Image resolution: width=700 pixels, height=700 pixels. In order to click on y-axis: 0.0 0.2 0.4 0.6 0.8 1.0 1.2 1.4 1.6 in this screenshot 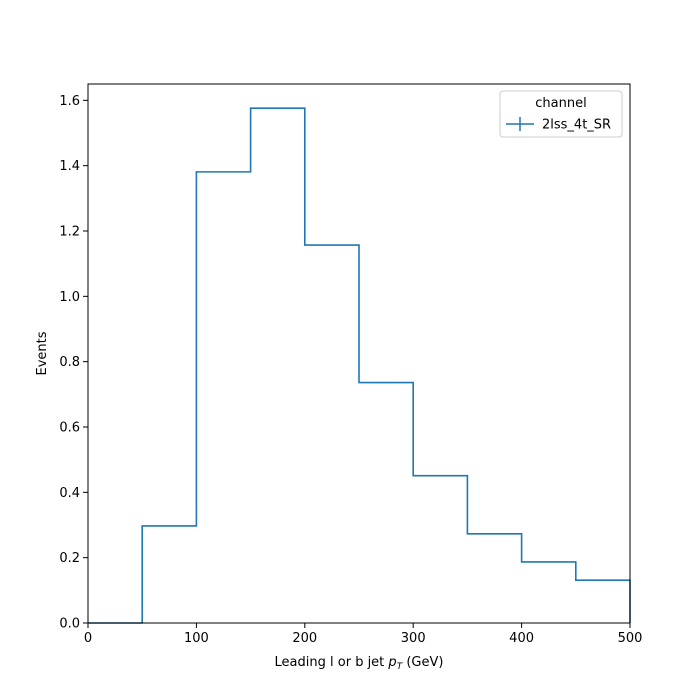, I will do `click(73, 363)`.